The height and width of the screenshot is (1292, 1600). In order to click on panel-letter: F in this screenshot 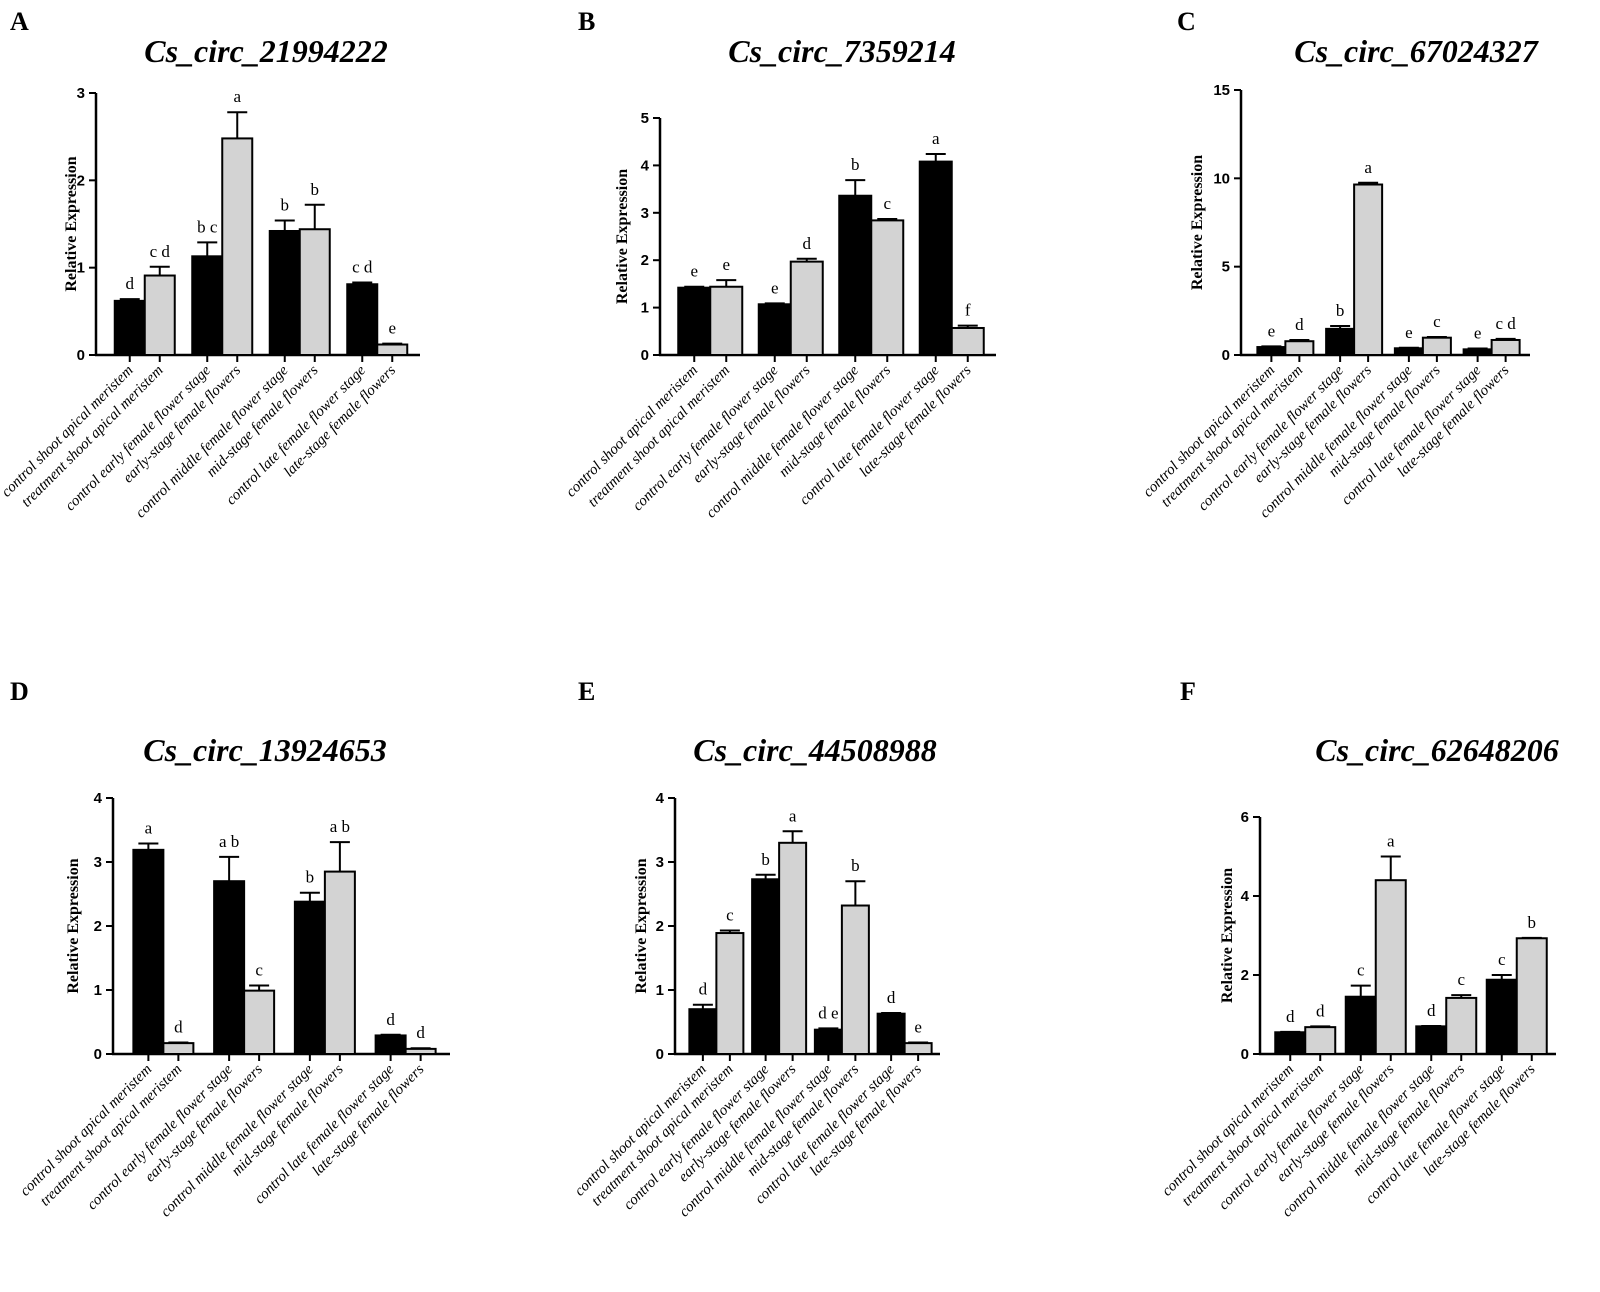, I will do `click(1188, 691)`.